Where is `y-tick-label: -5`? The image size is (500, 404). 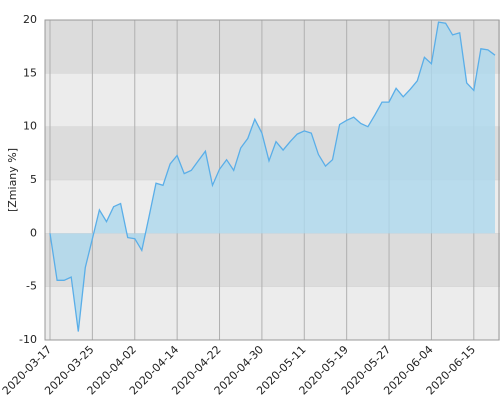 y-tick-label: -5 is located at coordinates (31, 286).